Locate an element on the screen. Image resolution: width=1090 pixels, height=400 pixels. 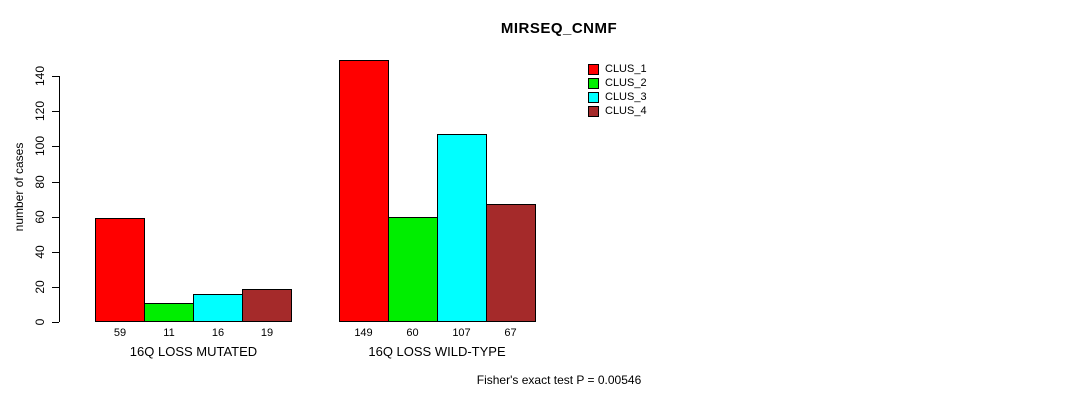
y-tick-label: 80 is located at coordinates (40, 181).